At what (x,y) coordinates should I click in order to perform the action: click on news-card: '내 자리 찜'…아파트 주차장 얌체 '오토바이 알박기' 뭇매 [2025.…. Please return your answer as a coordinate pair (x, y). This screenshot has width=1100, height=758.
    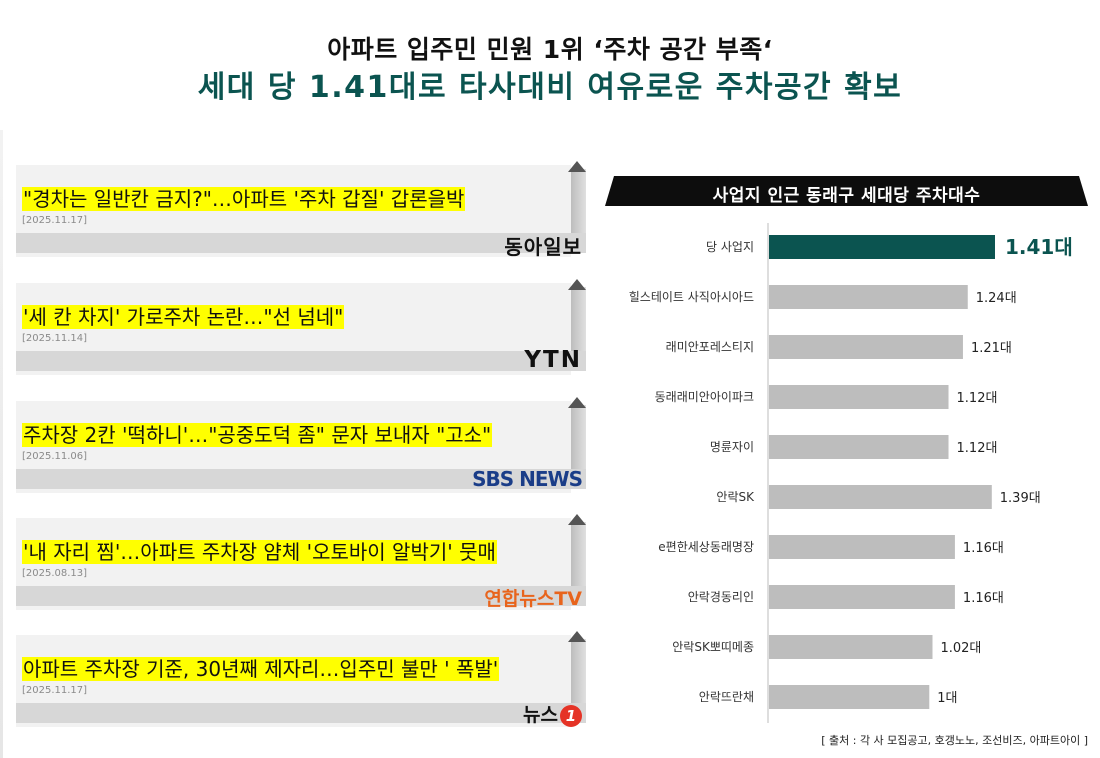
    Looking at the image, I should click on (301, 562).